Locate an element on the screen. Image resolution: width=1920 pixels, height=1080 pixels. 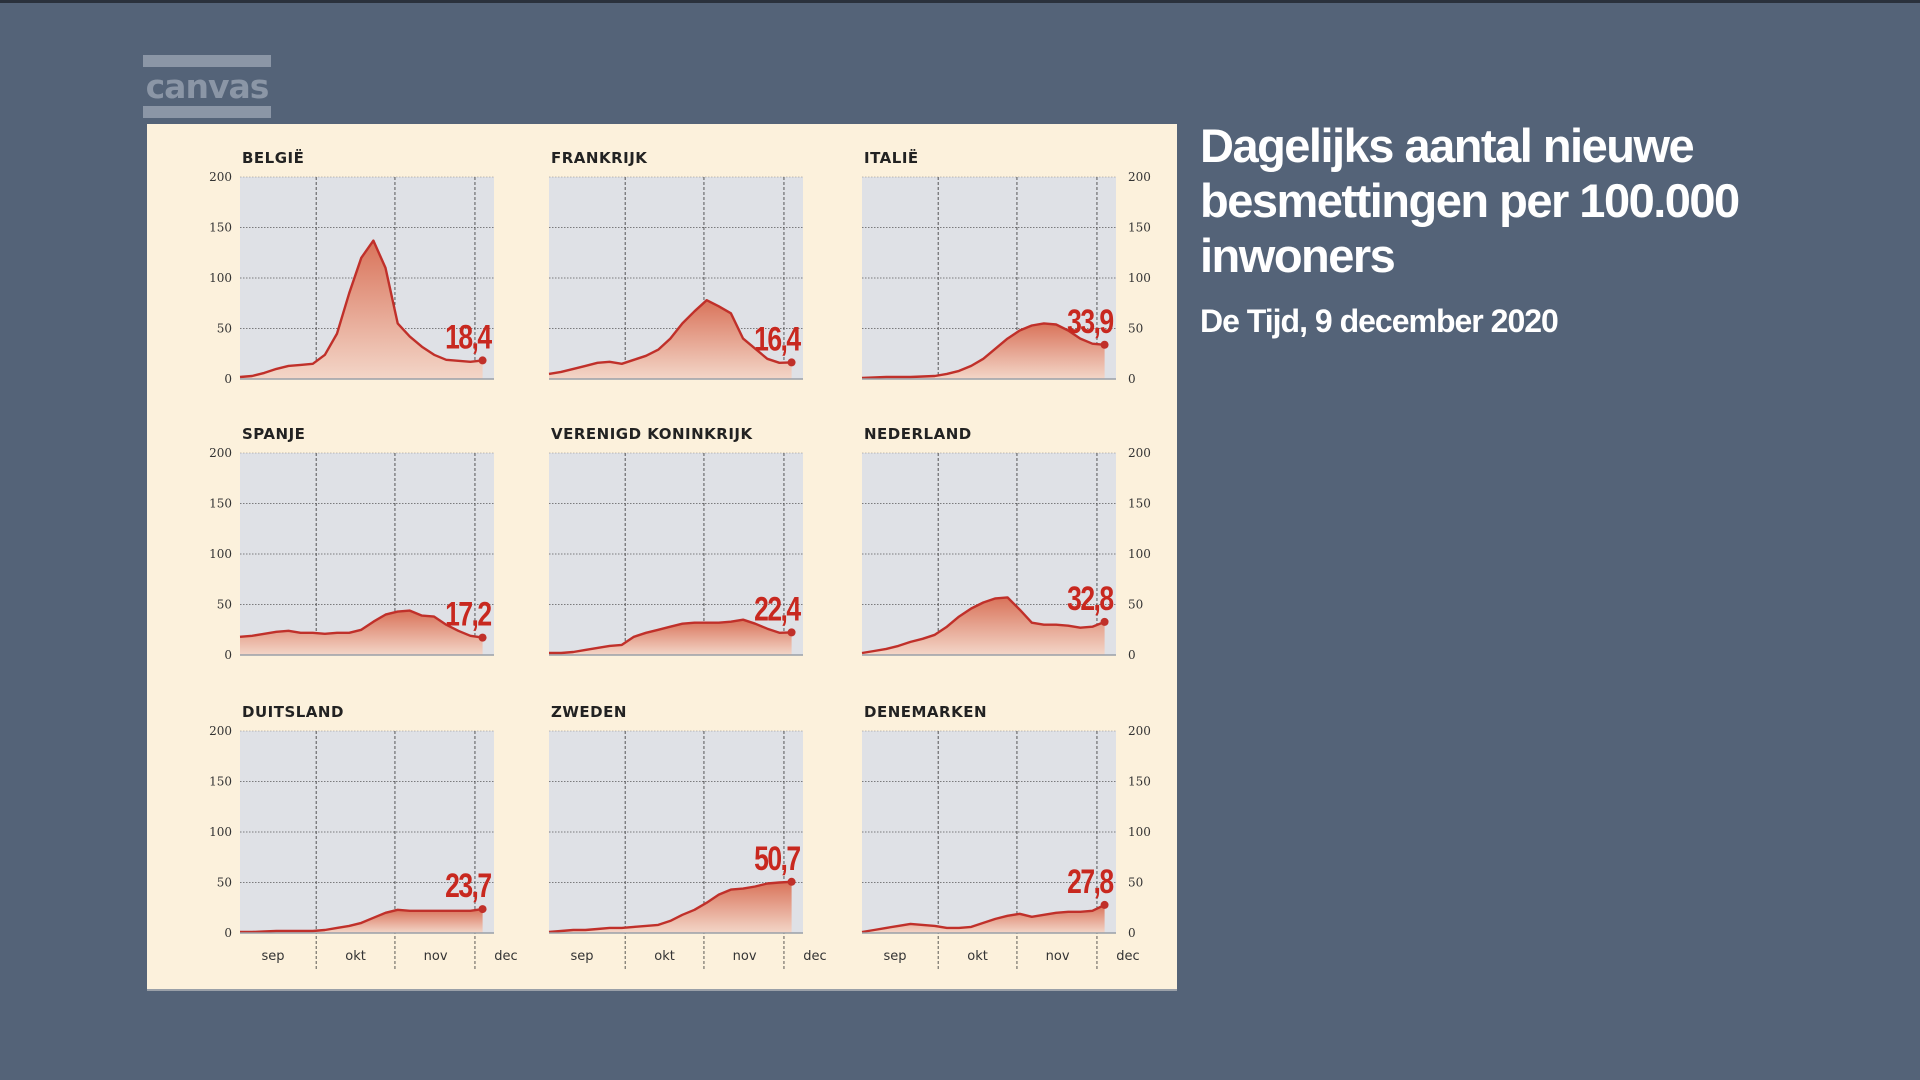
top-border is located at coordinates (960, 1).